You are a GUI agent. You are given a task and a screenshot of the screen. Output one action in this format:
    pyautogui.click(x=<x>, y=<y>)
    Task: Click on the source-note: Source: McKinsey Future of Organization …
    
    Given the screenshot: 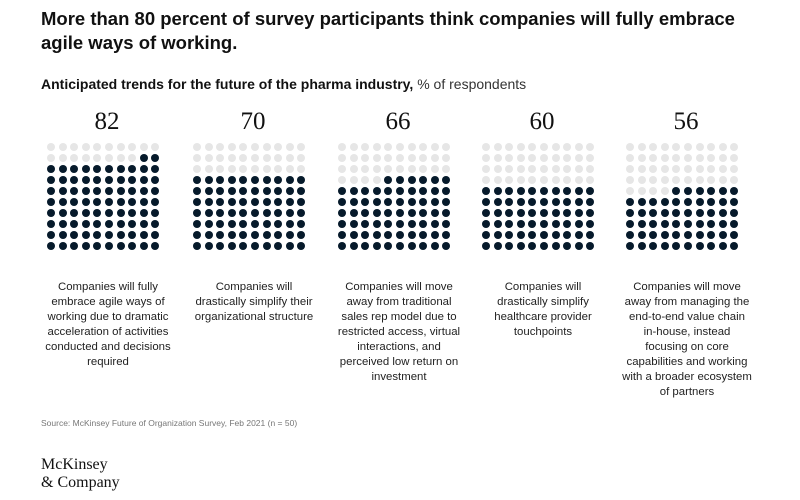 What is the action you would take?
    pyautogui.click(x=169, y=423)
    